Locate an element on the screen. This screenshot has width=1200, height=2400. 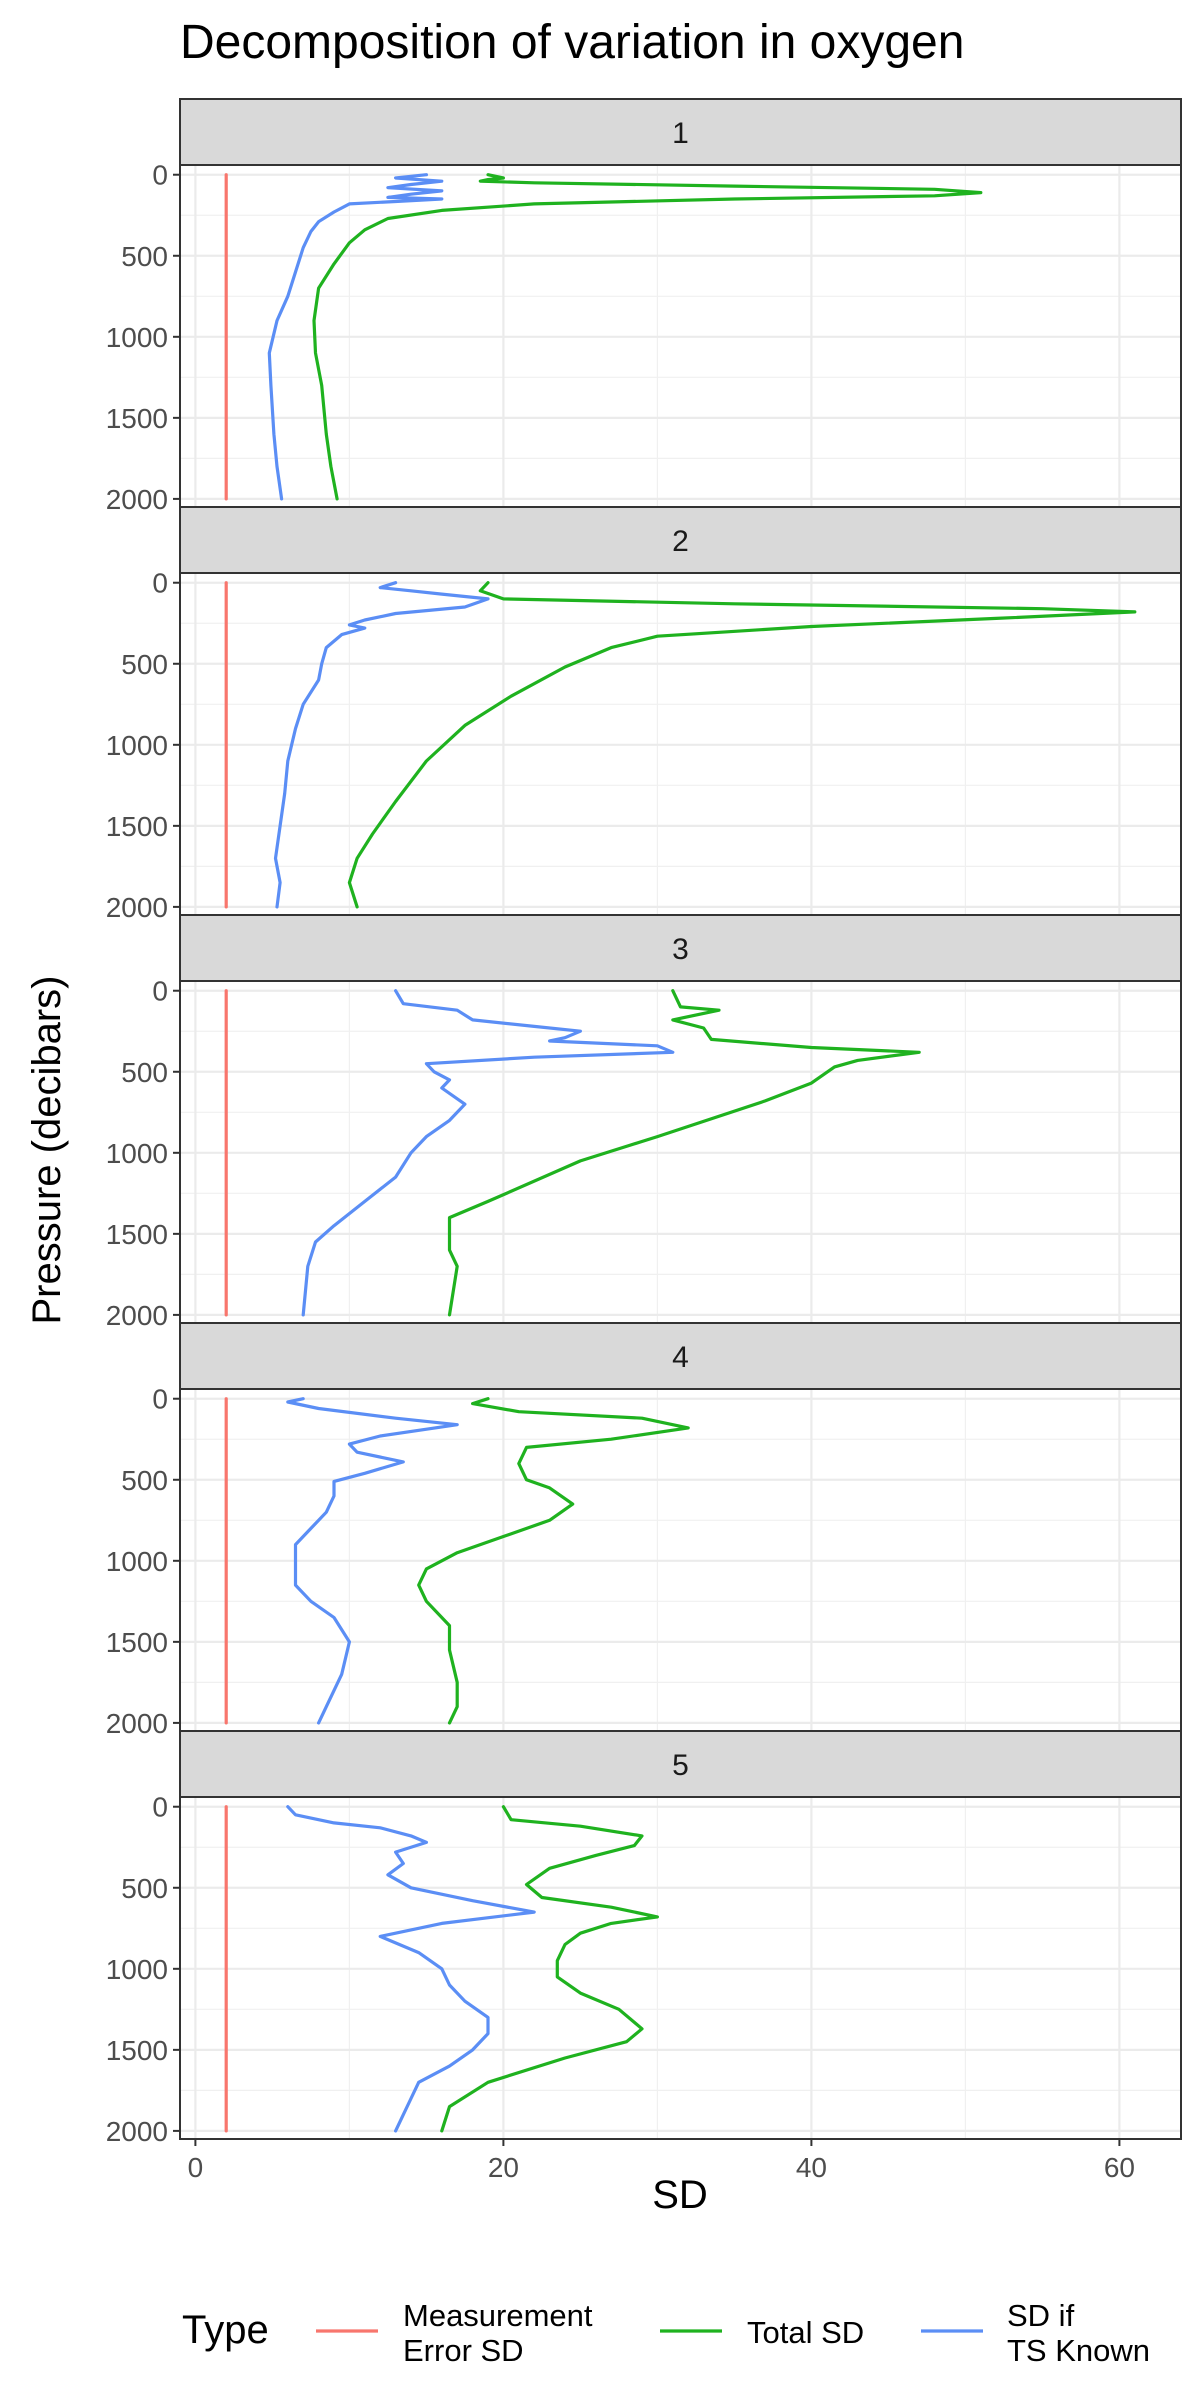
legend-label: SD if is located at coordinates (1041, 2315).